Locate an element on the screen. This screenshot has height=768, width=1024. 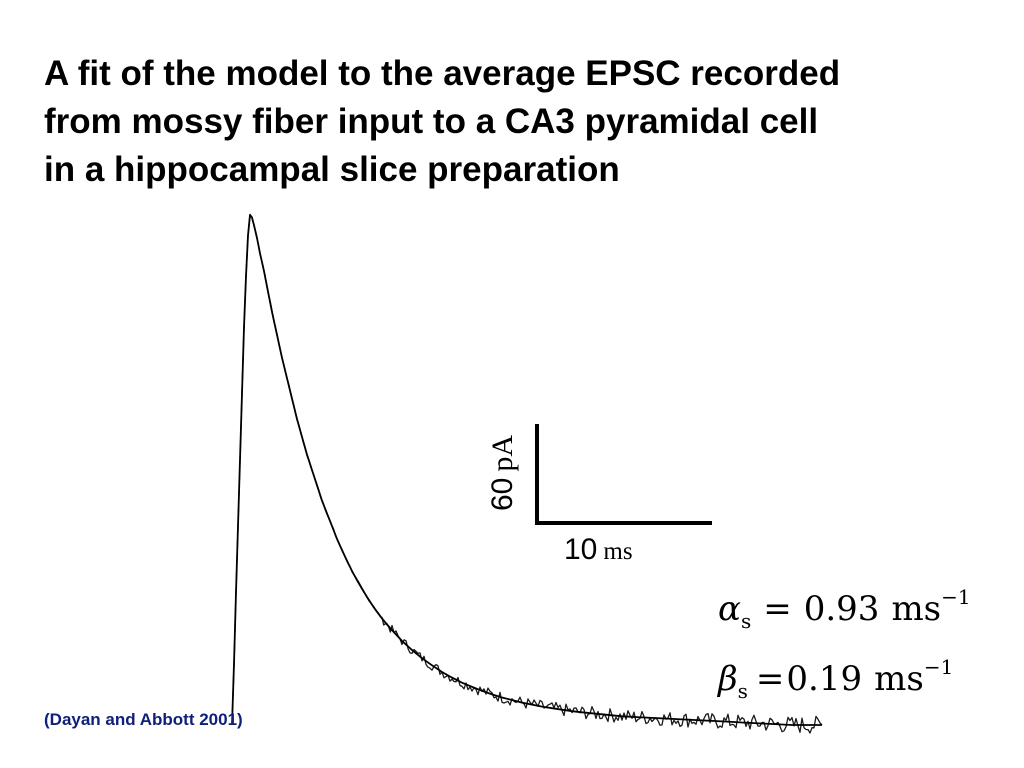
title-line-3: in a hippocampal slice preparation is located at coordinates (332, 169).